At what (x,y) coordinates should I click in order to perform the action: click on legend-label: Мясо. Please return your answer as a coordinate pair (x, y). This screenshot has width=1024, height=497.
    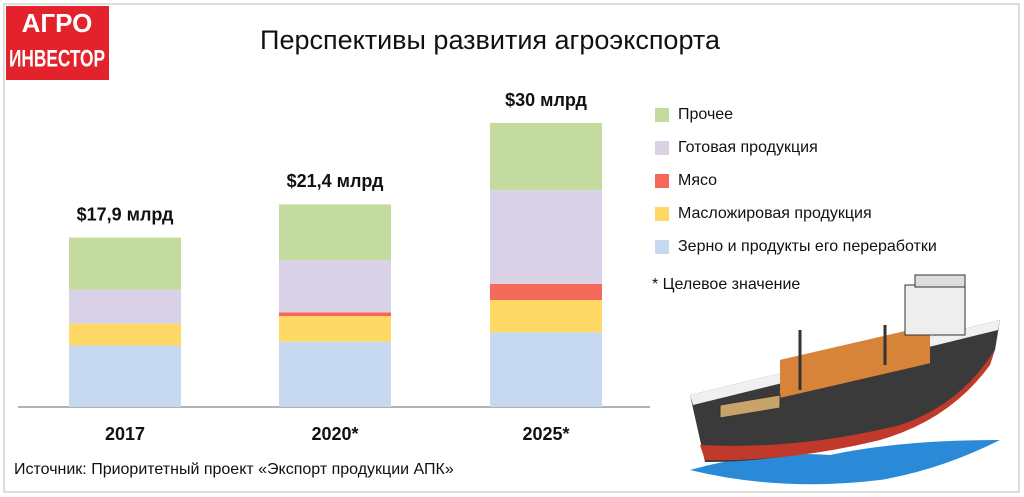
    Looking at the image, I should click on (697, 180).